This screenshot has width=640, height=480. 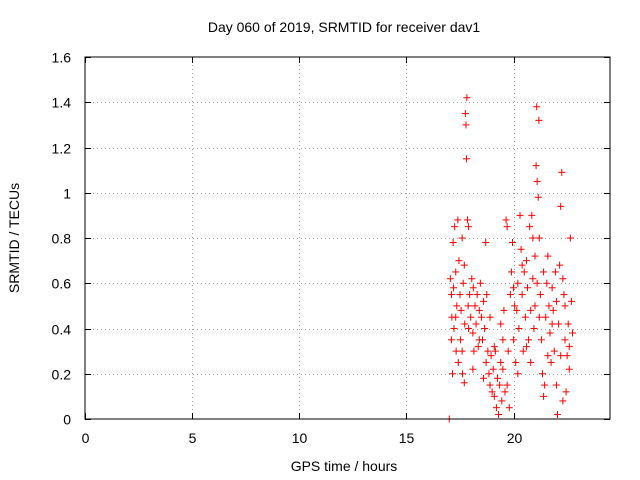 What do you see at coordinates (62, 58) in the screenshot?
I see `y-tick-label: 1.6` at bounding box center [62, 58].